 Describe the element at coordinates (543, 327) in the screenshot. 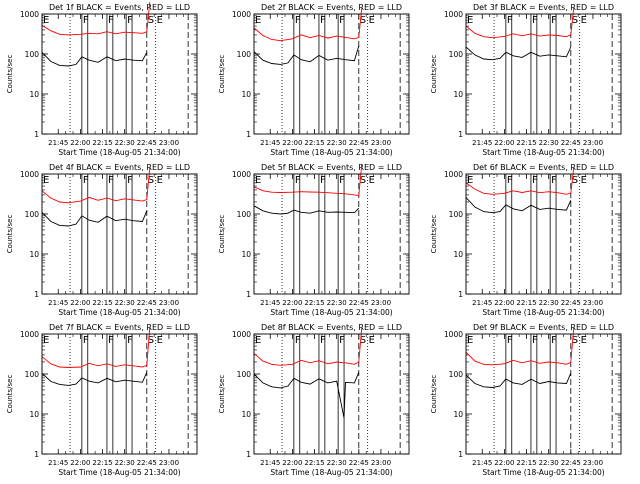

I see `panel-title: Det 9f BLACK = Events, RED = LLD` at that location.